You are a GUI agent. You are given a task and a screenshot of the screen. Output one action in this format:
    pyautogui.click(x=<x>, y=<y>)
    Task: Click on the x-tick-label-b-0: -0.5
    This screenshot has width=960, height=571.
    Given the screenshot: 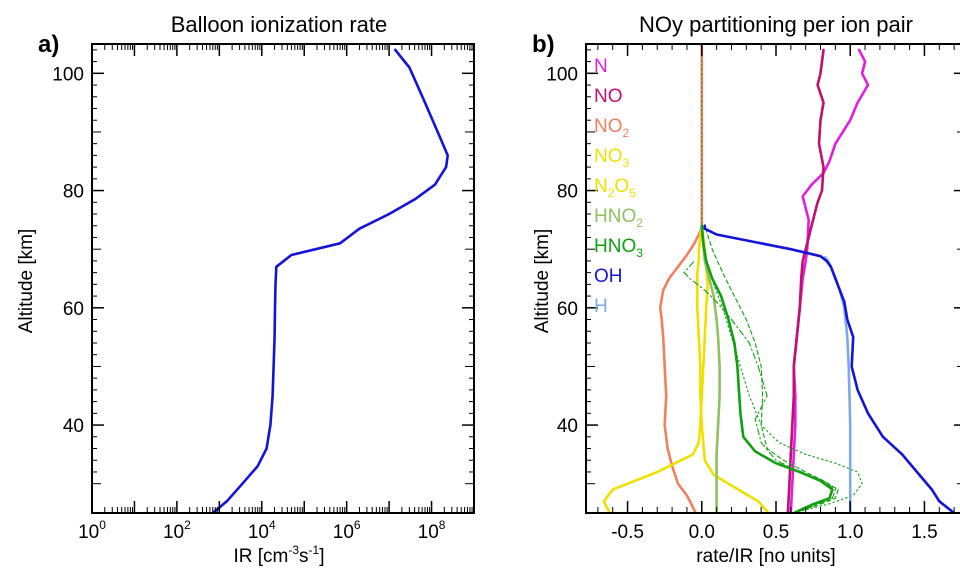 What is the action you would take?
    pyautogui.click(x=627, y=532)
    